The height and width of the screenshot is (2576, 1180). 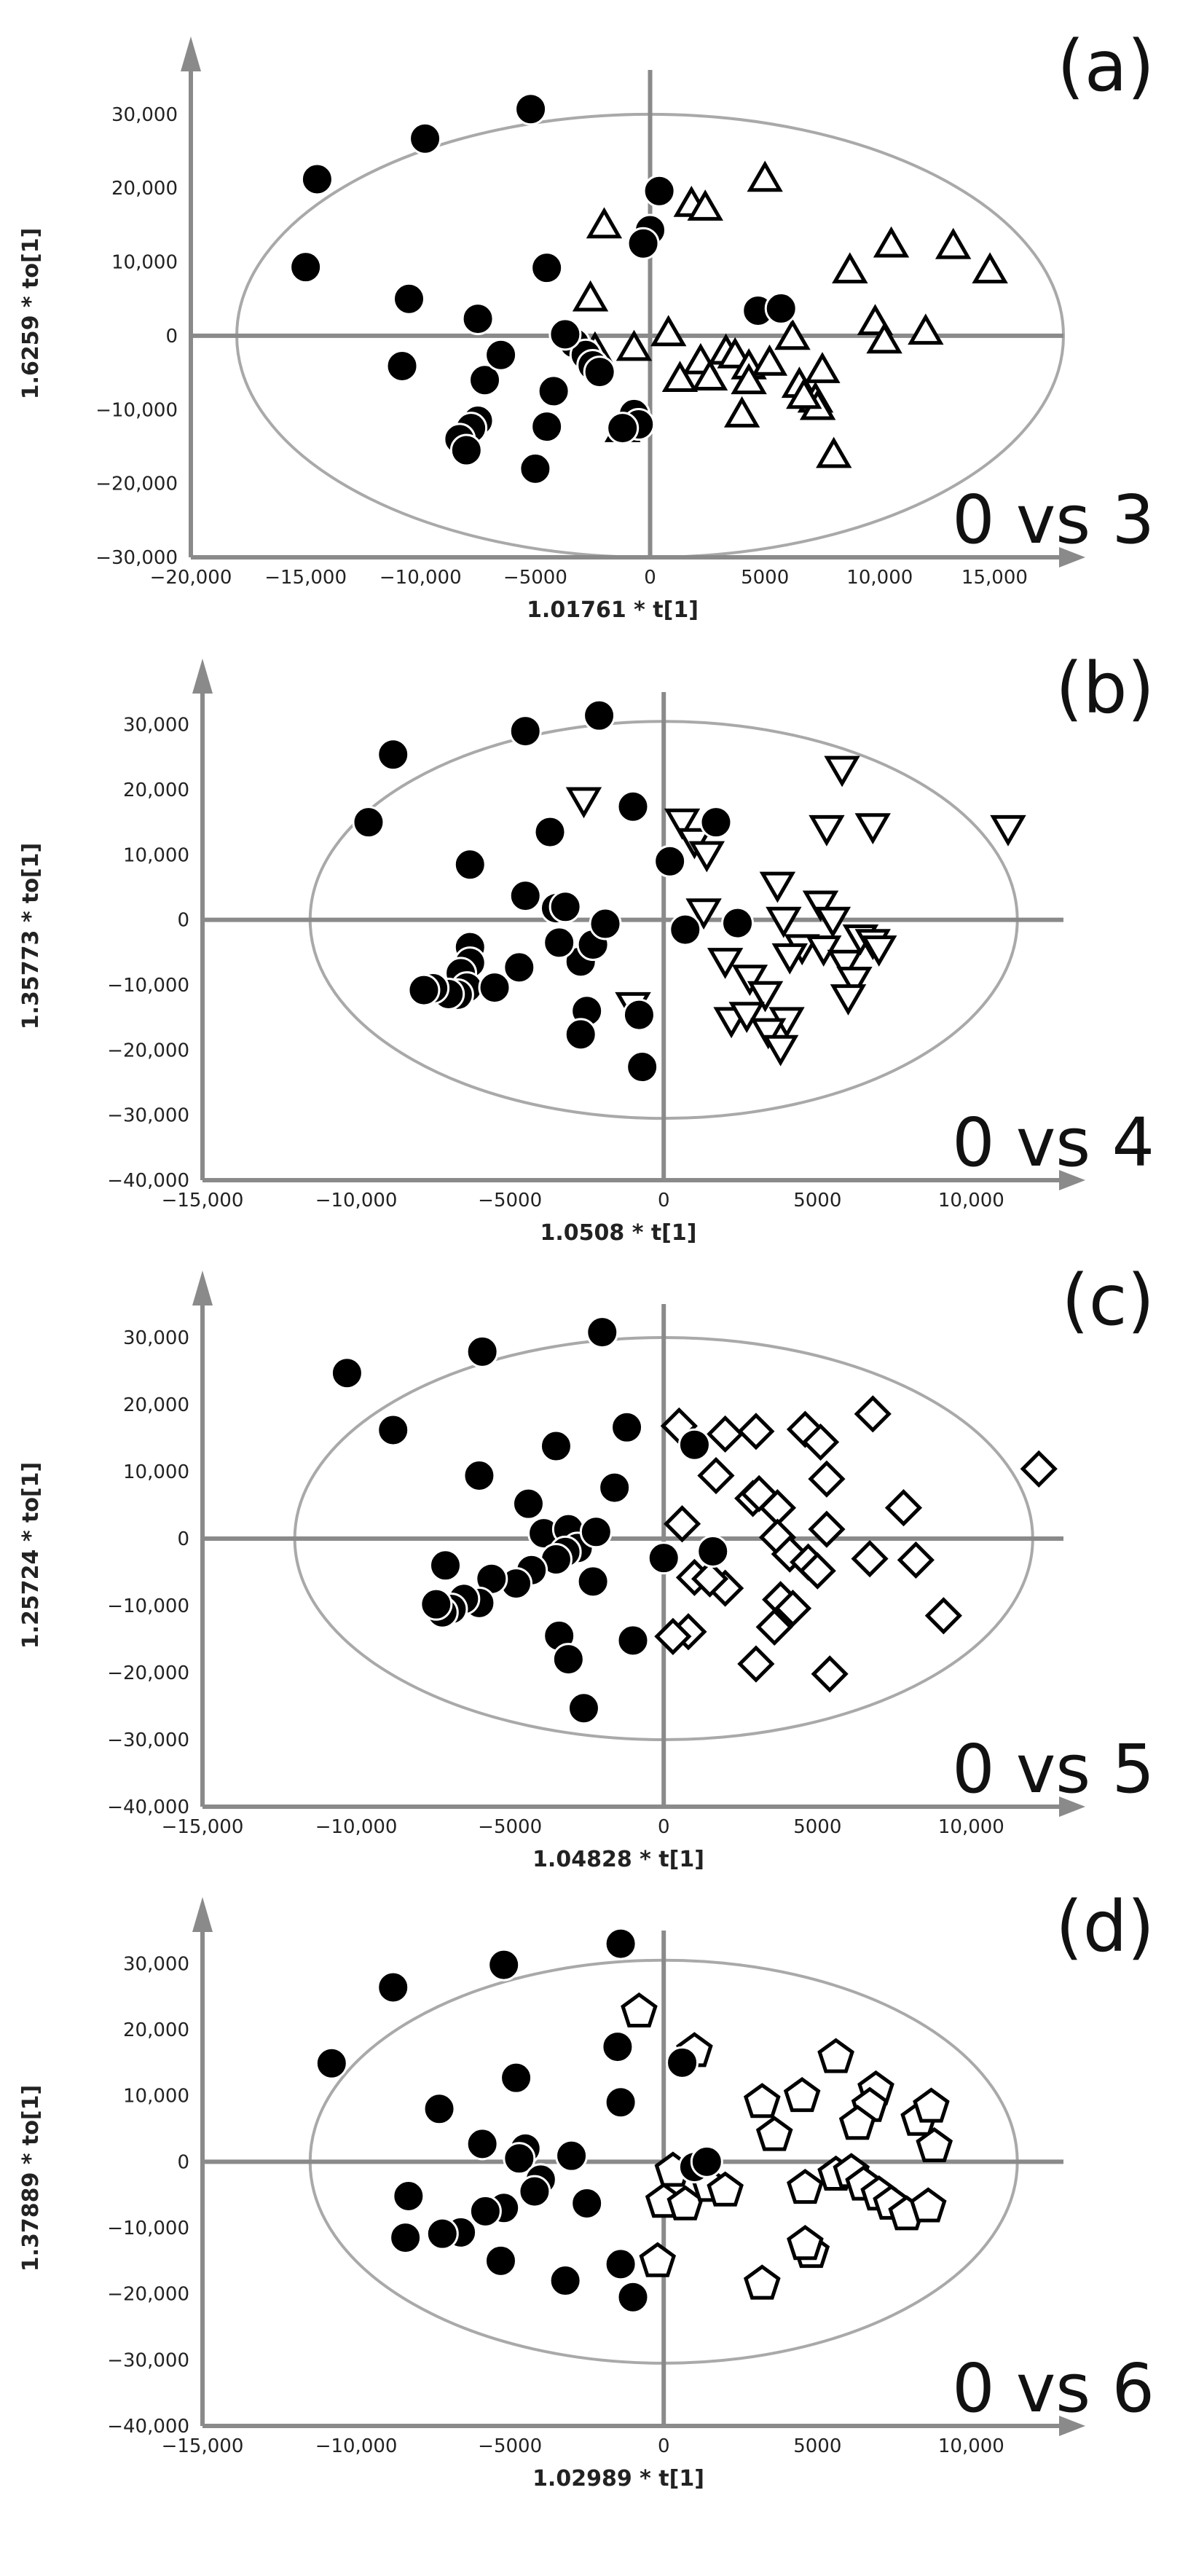 I want to click on x-tick-label: 0, so click(x=664, y=1201).